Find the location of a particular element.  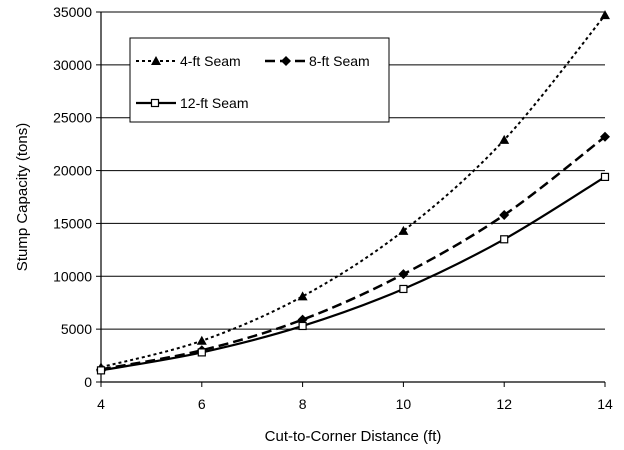

y-tick-label: 0 is located at coordinates (88, 382).